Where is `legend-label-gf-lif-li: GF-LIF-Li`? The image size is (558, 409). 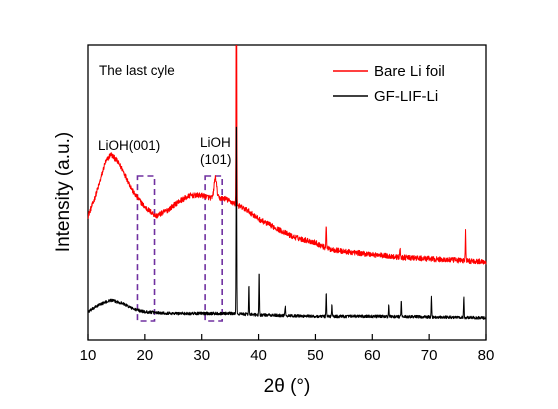 legend-label-gf-lif-li: GF-LIF-Li is located at coordinates (406, 96).